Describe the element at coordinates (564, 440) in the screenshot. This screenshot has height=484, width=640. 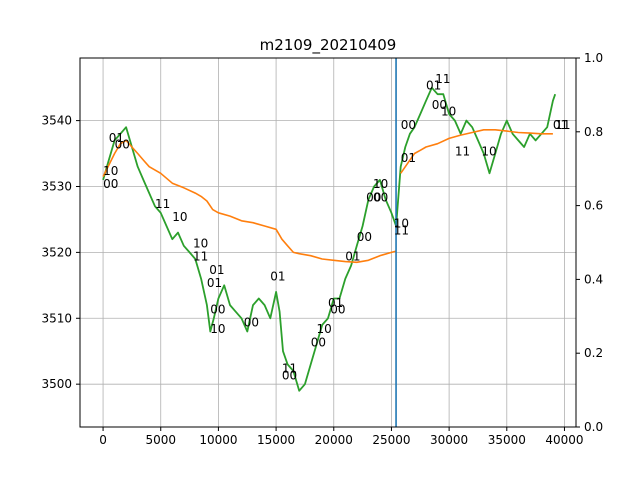
I see `x-tick-label: 40000` at that location.